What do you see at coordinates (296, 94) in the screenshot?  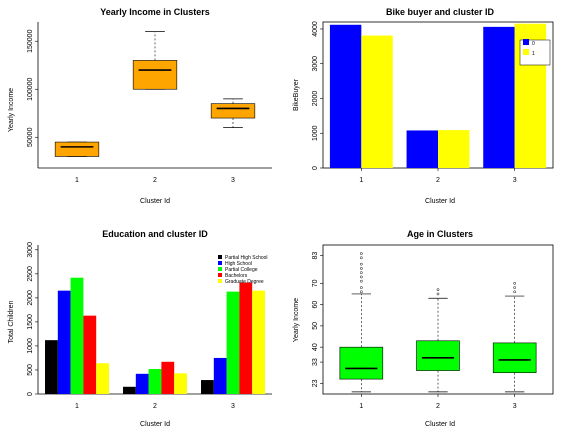 I see `bikebuyer-bar-ylabel: BikeBuyer` at bounding box center [296, 94].